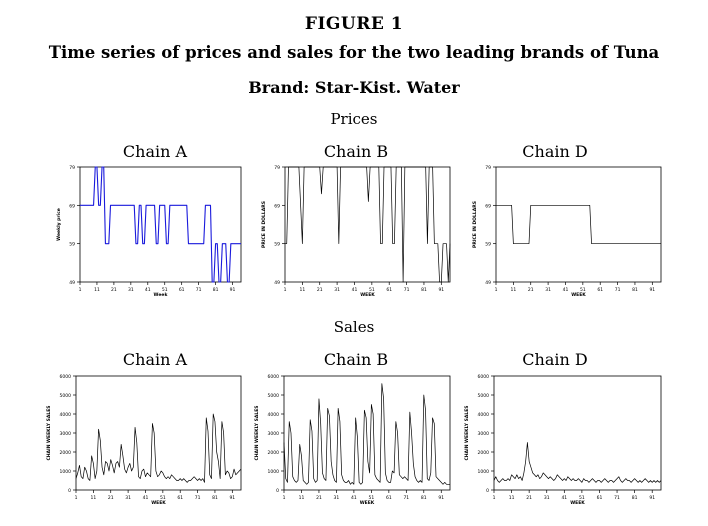 This screenshot has width=708, height=526. I want to click on chart-title-sales-chain-b: Chain B, so click(356, 359).